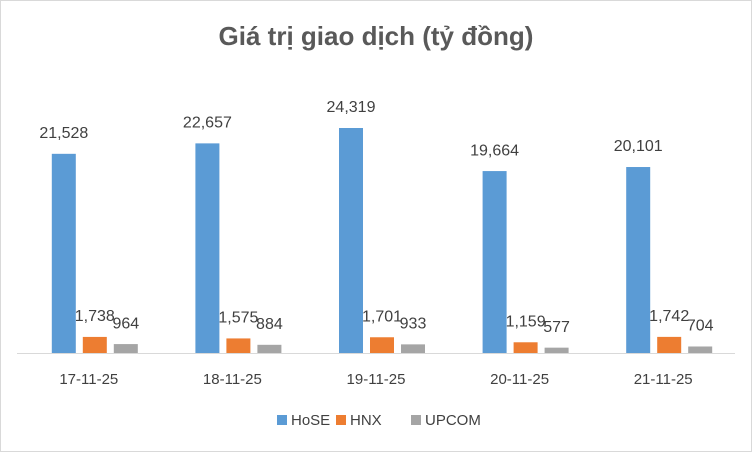 Image resolution: width=752 pixels, height=452 pixels. What do you see at coordinates (238, 318) in the screenshot?
I see `data-label: 1,575` at bounding box center [238, 318].